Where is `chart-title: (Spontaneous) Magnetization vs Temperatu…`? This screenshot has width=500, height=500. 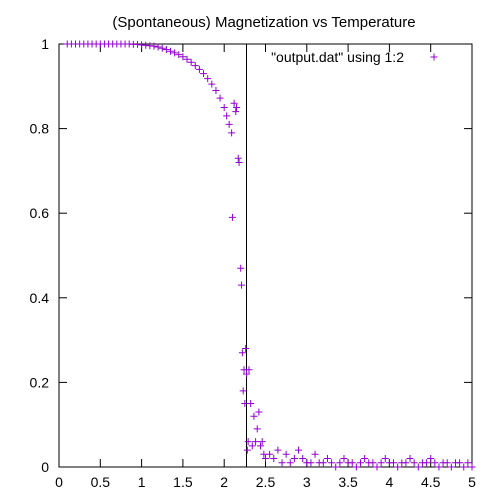 chart-title: (Spontaneous) Magnetization vs Temperatu… is located at coordinates (263, 22).